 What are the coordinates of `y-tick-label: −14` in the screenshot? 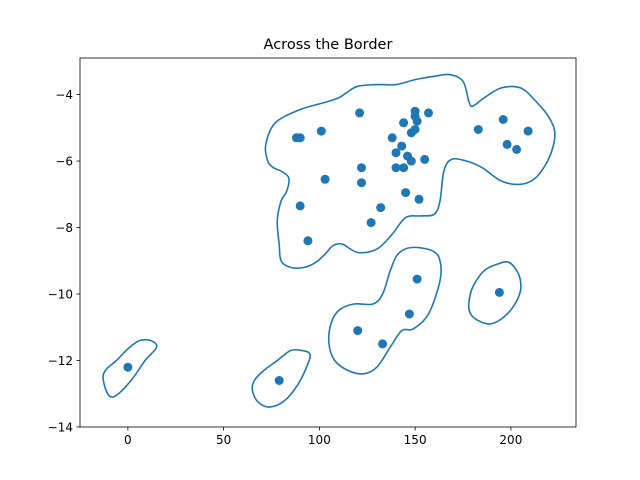 It's located at (60, 428).